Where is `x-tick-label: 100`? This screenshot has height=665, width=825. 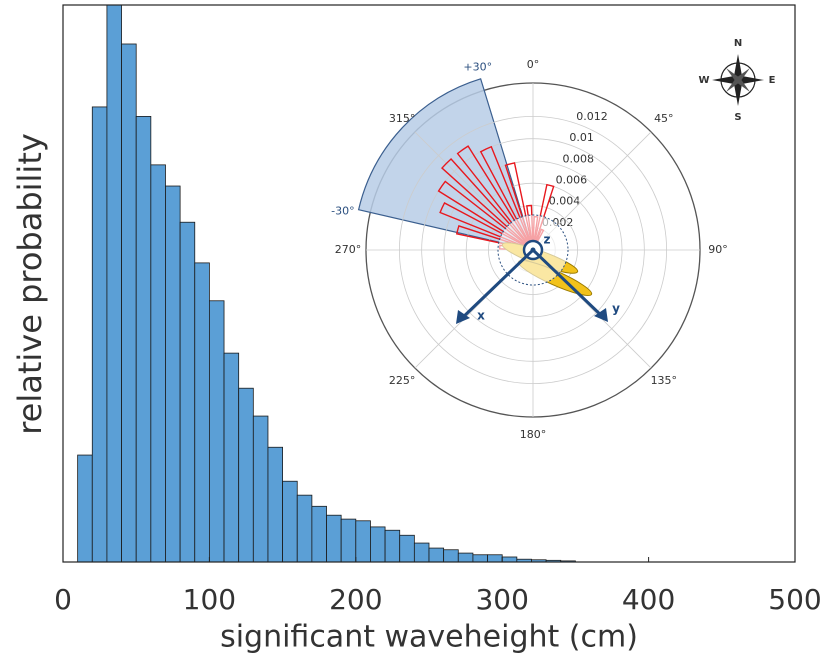
x-tick-label: 100 is located at coordinates (209, 599).